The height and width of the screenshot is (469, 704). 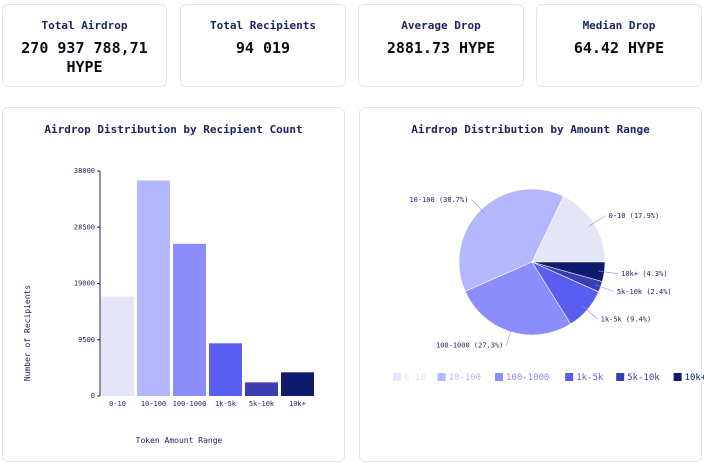 I want to click on bar-10k+, so click(x=297, y=384).